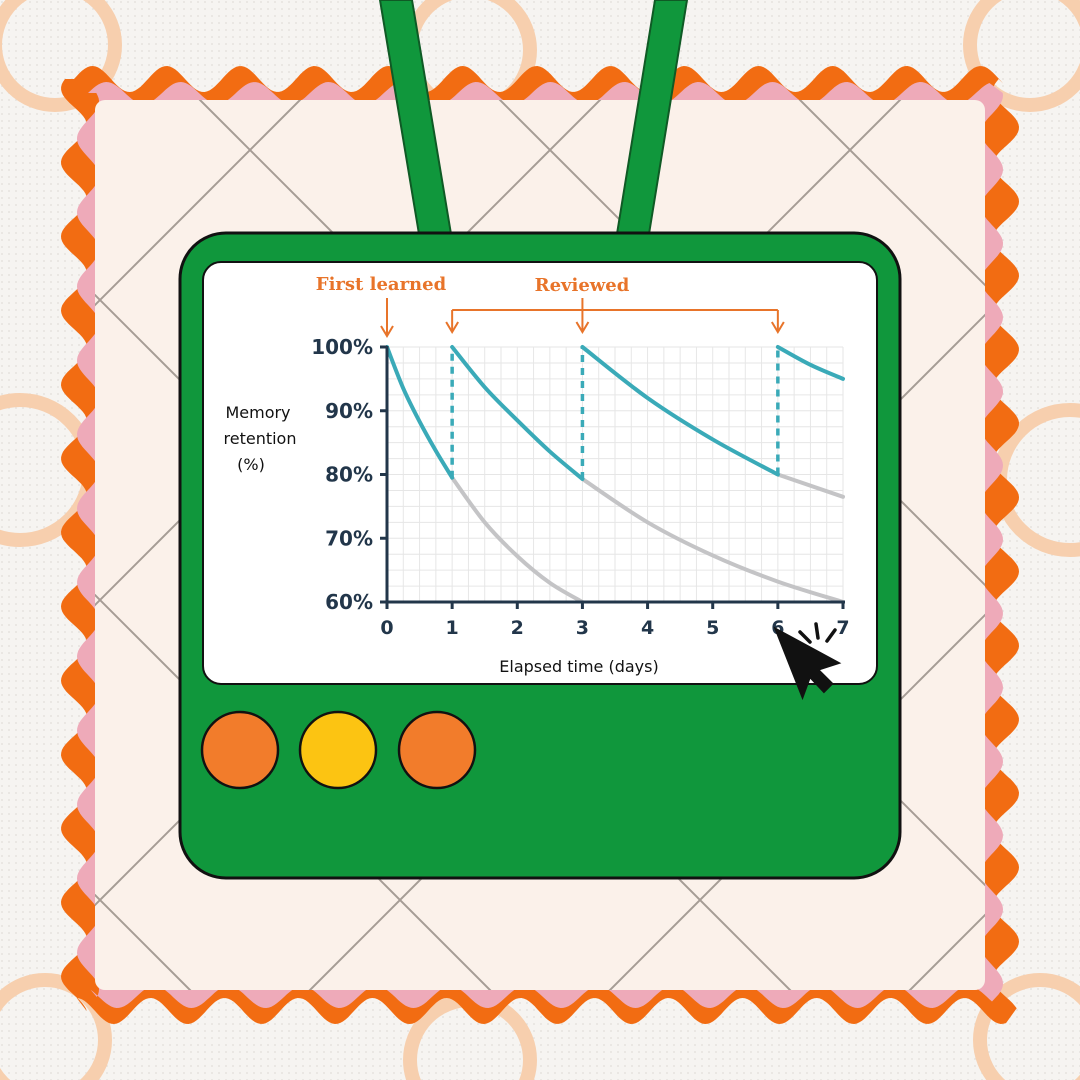 This screenshot has width=1080, height=1080. I want to click on x-tick-label: 7, so click(842, 628).